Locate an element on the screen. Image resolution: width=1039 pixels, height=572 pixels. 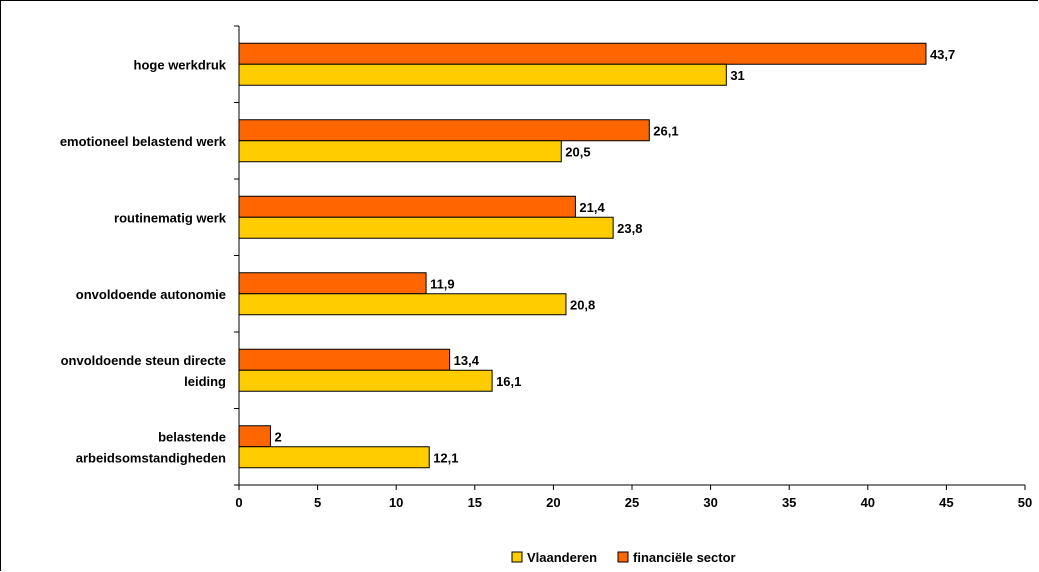
data-label: 12,1 is located at coordinates (445, 457).